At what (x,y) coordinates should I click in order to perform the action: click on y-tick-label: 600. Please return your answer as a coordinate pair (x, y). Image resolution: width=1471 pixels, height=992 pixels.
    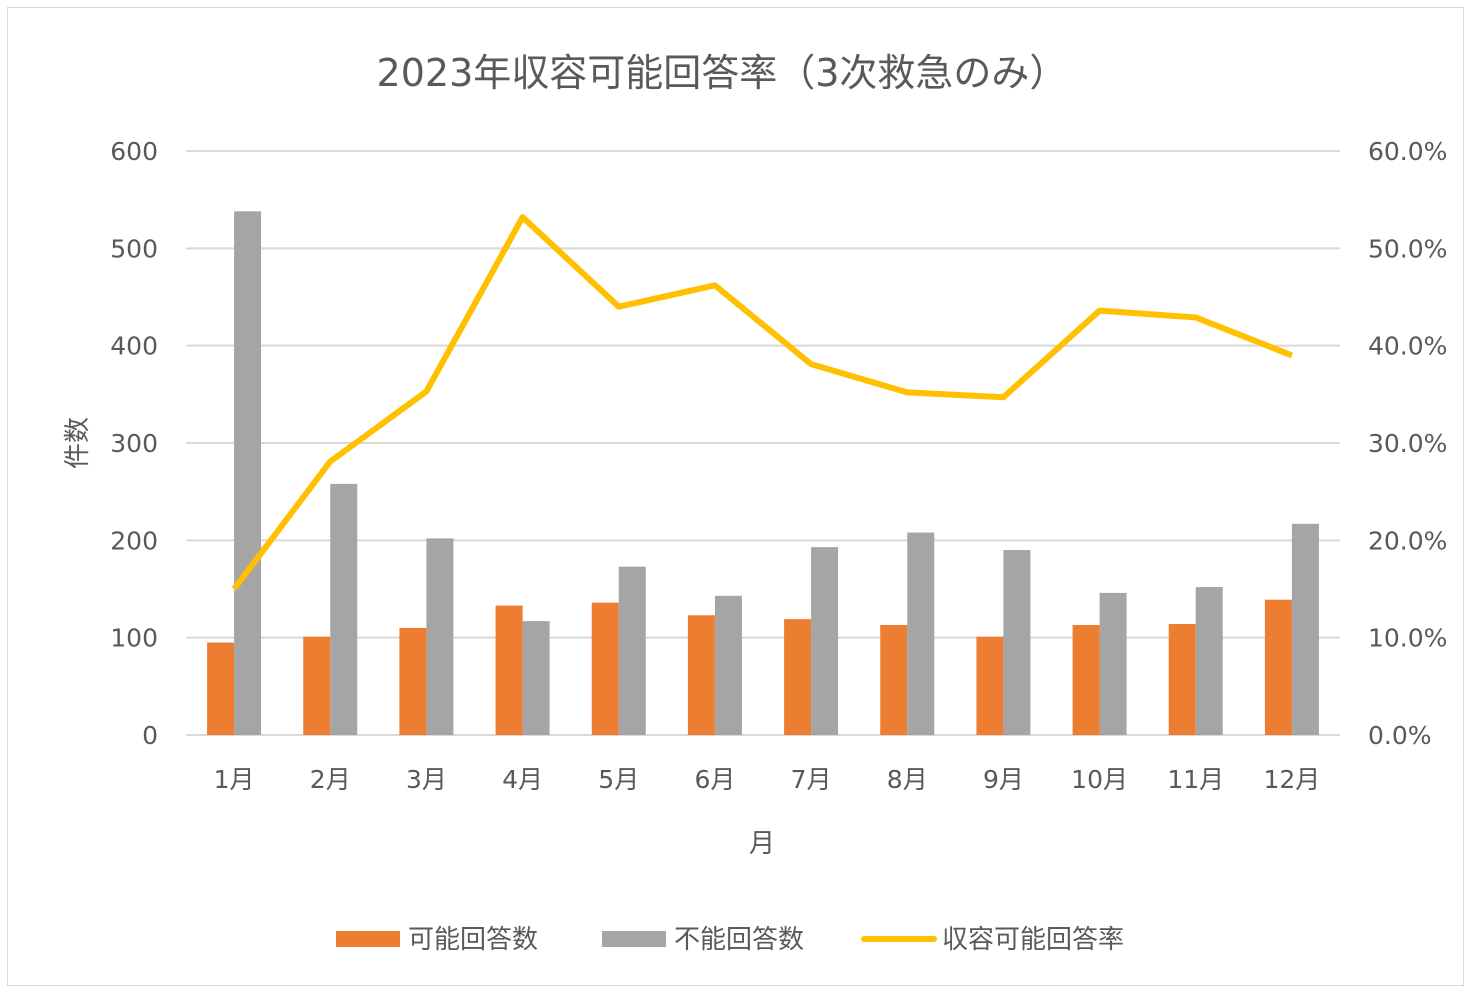
    Looking at the image, I should click on (134, 151).